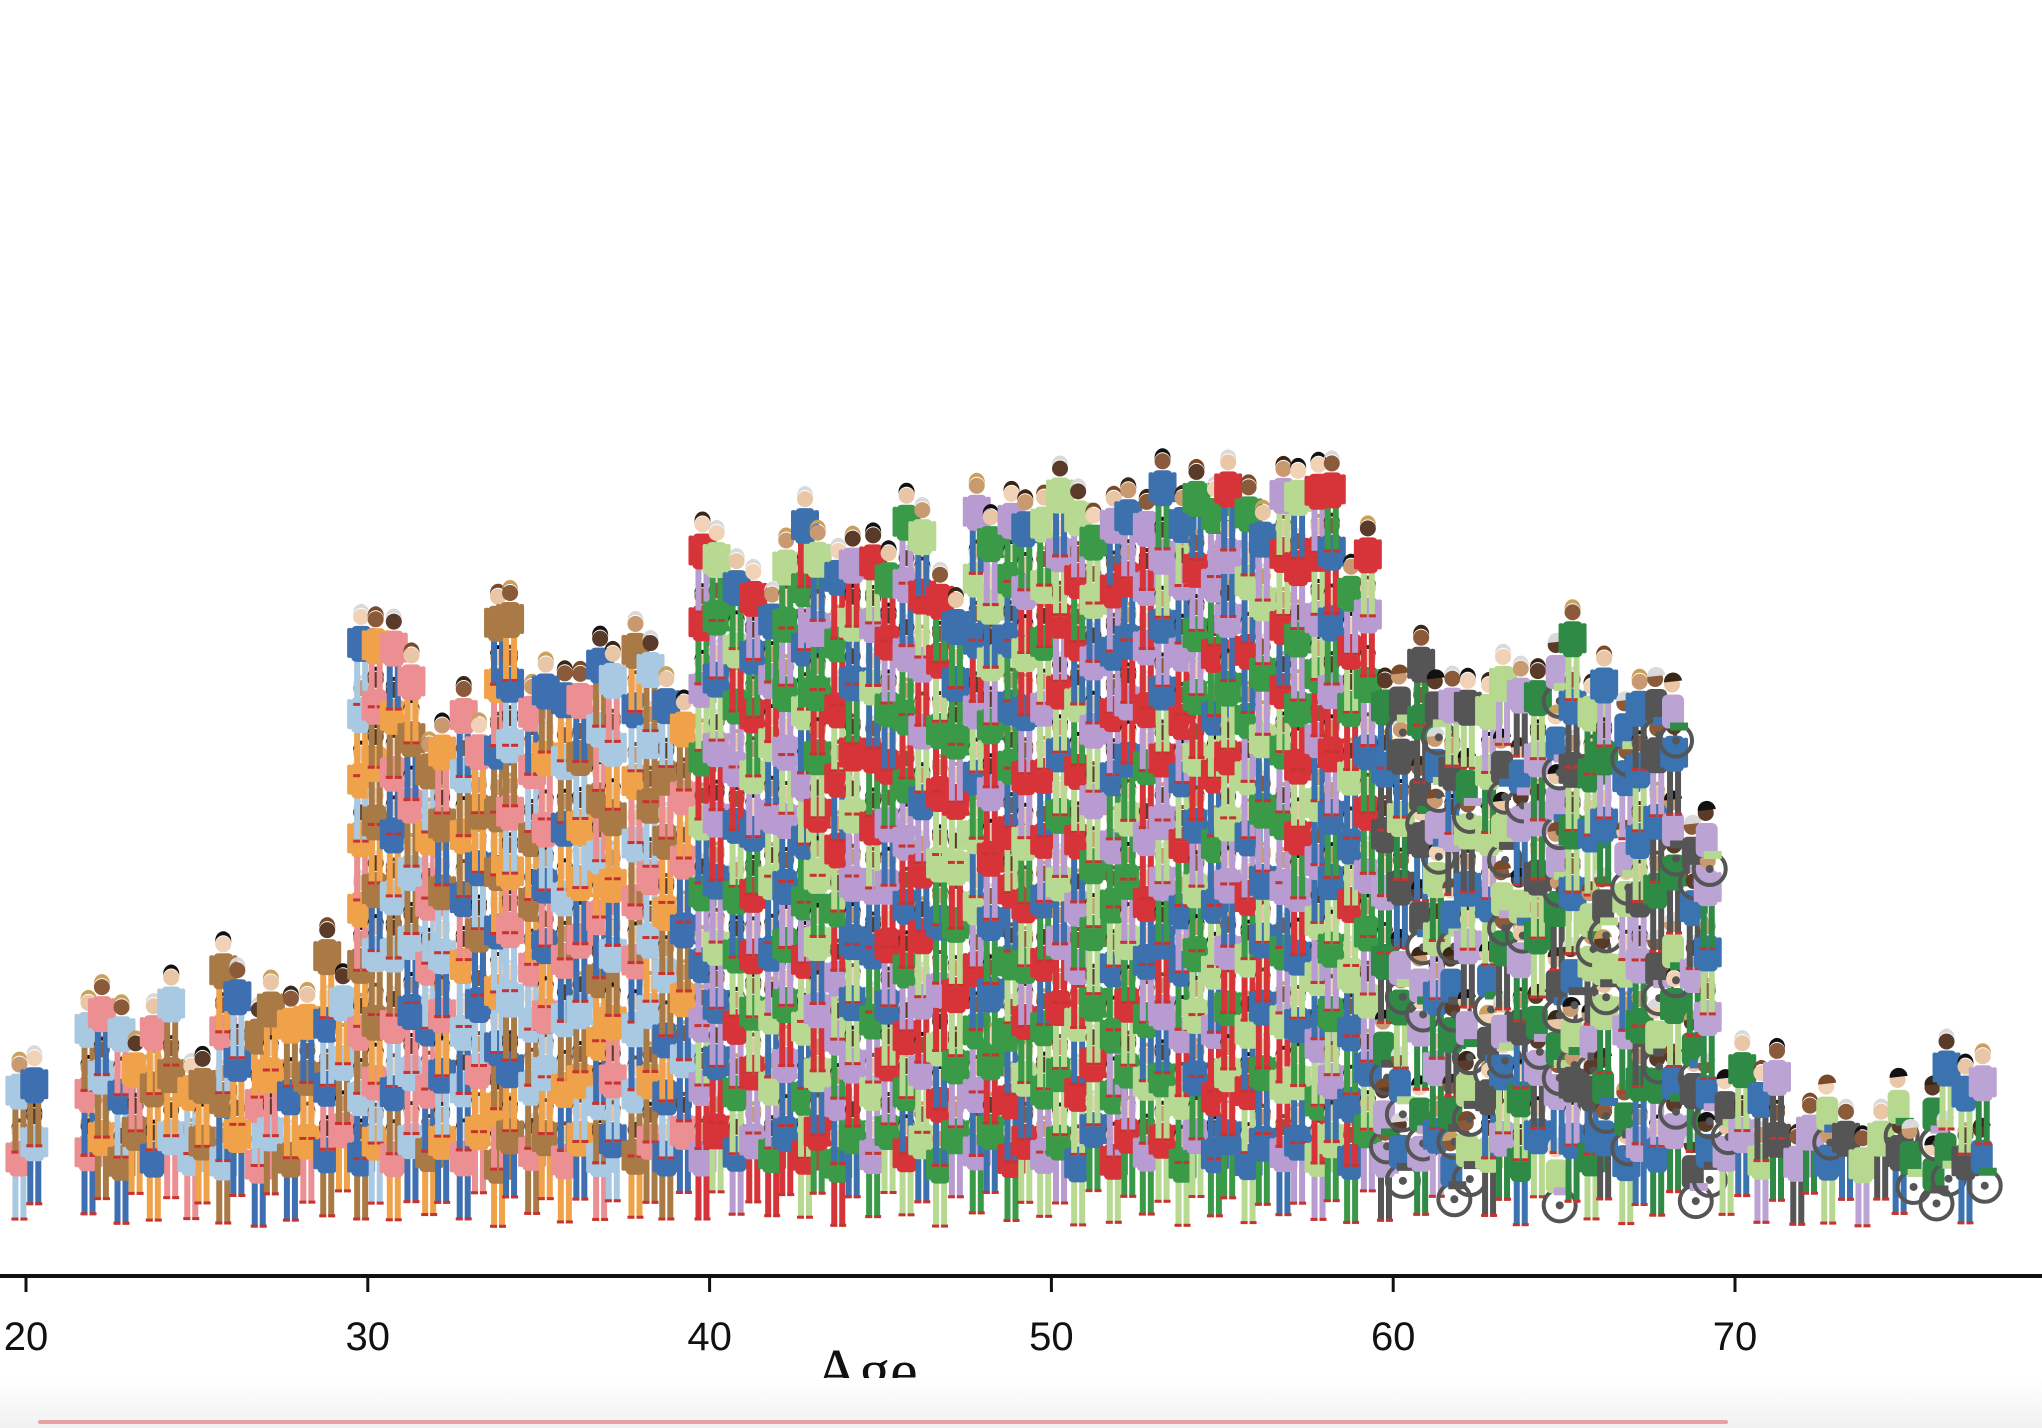 This screenshot has width=2042, height=1428. What do you see at coordinates (709, 1337) in the screenshot?
I see `x-tick-label: 40` at bounding box center [709, 1337].